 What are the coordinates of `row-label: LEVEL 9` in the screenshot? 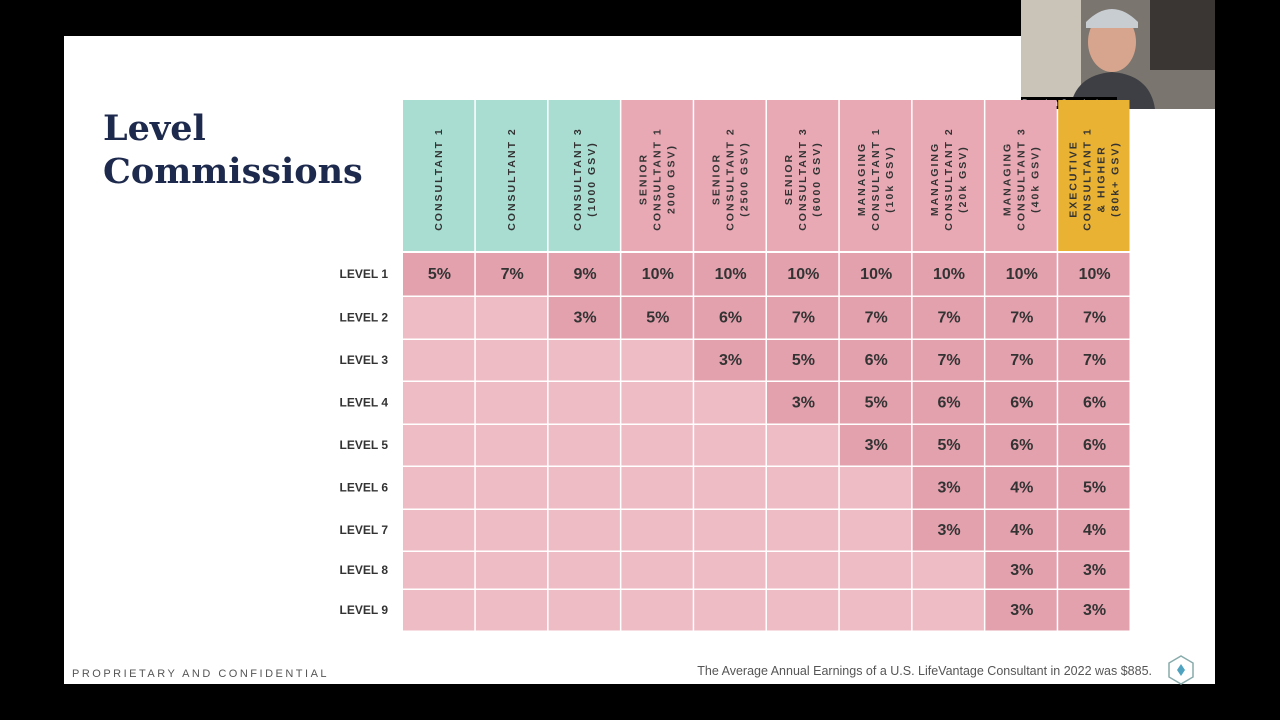 It's located at (364, 610).